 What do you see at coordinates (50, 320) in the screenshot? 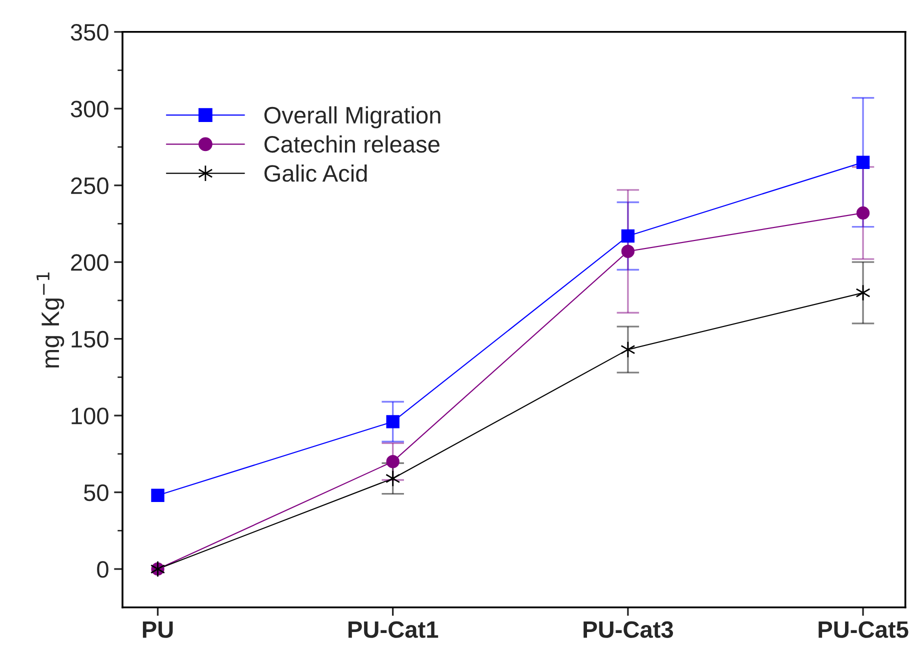
I see `y-axis-title: mg Kg$^{−1}$` at bounding box center [50, 320].